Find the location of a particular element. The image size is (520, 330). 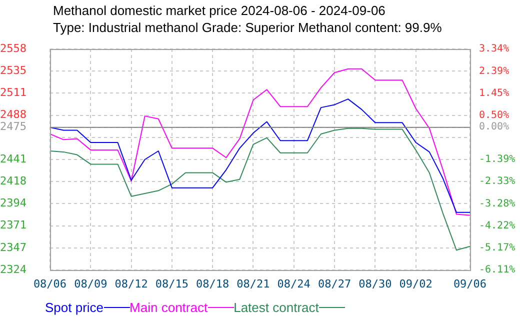

y2-tick-label: -1.39% is located at coordinates (497, 160).